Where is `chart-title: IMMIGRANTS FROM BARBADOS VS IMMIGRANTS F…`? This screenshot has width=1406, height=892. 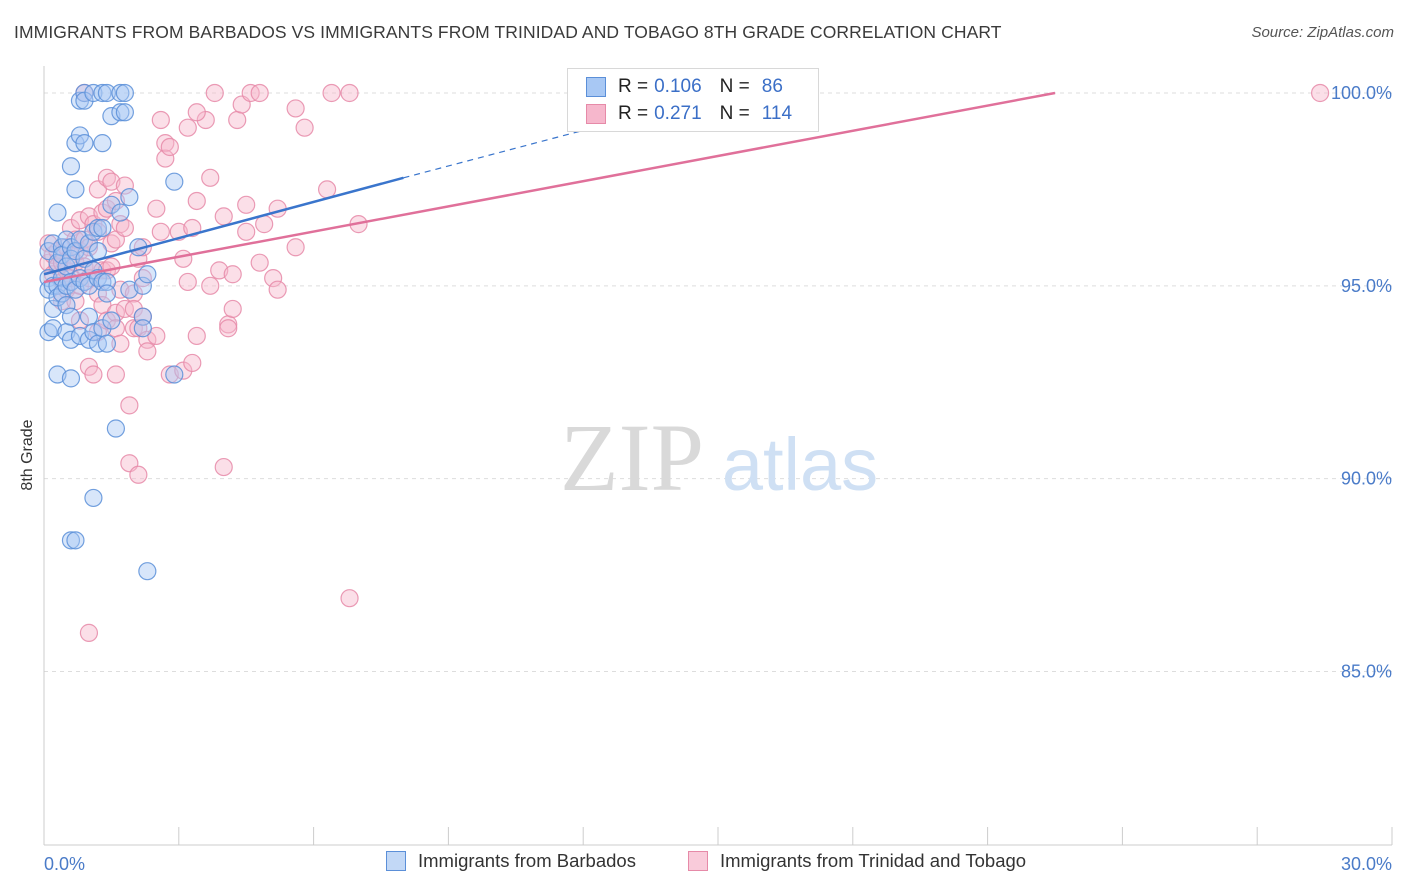 chart-title: IMMIGRANTS FROM BARBADOS VS IMMIGRANTS F… is located at coordinates (508, 32).